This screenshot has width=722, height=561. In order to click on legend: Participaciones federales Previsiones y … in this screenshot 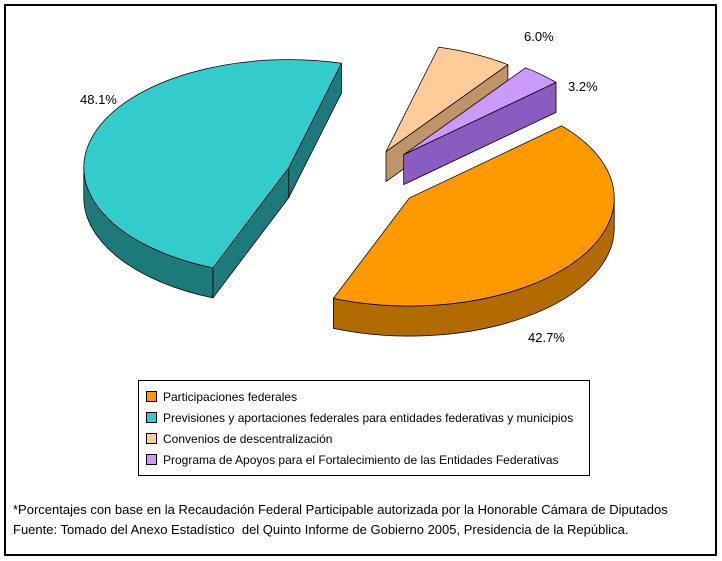, I will do `click(364, 428)`.